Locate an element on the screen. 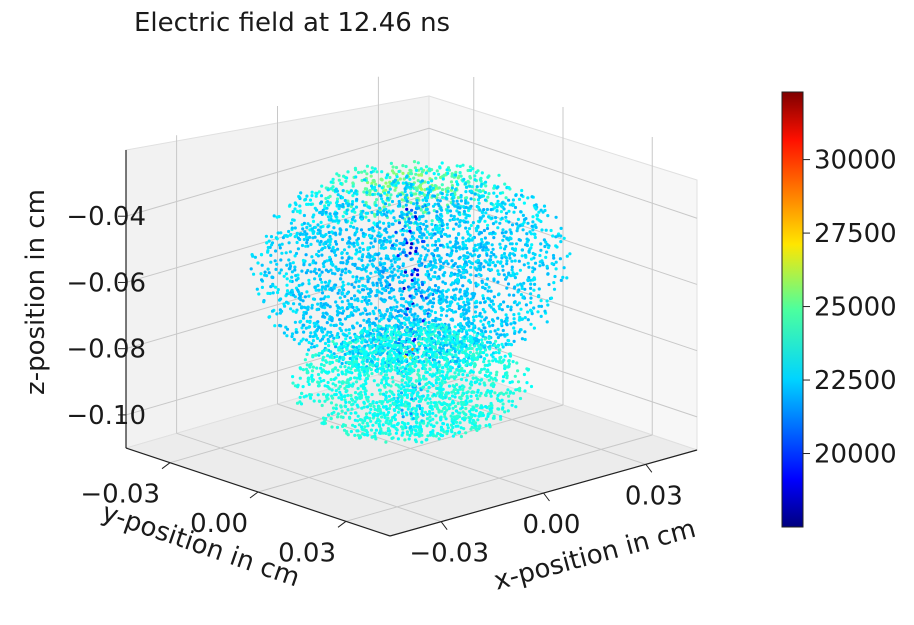  colorbar-gradient is located at coordinates (792, 309).